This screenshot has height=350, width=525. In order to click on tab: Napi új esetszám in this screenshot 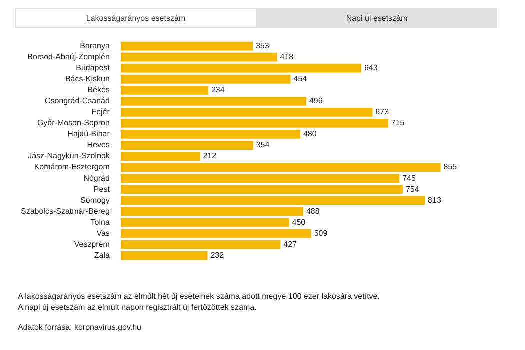, I will do `click(377, 18)`.